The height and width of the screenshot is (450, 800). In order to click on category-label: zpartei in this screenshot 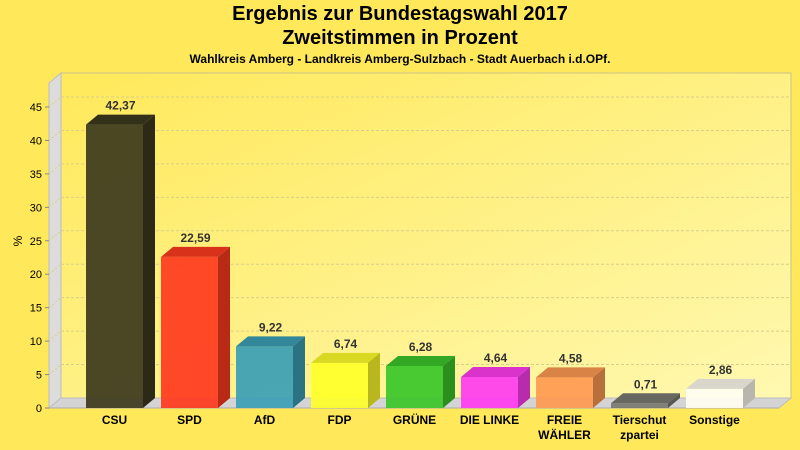, I will do `click(639, 435)`.